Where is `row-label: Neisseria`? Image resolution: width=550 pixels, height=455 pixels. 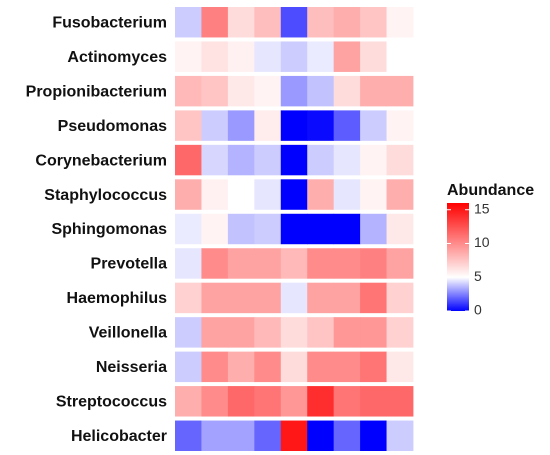
row-label: Neisseria is located at coordinates (131, 367).